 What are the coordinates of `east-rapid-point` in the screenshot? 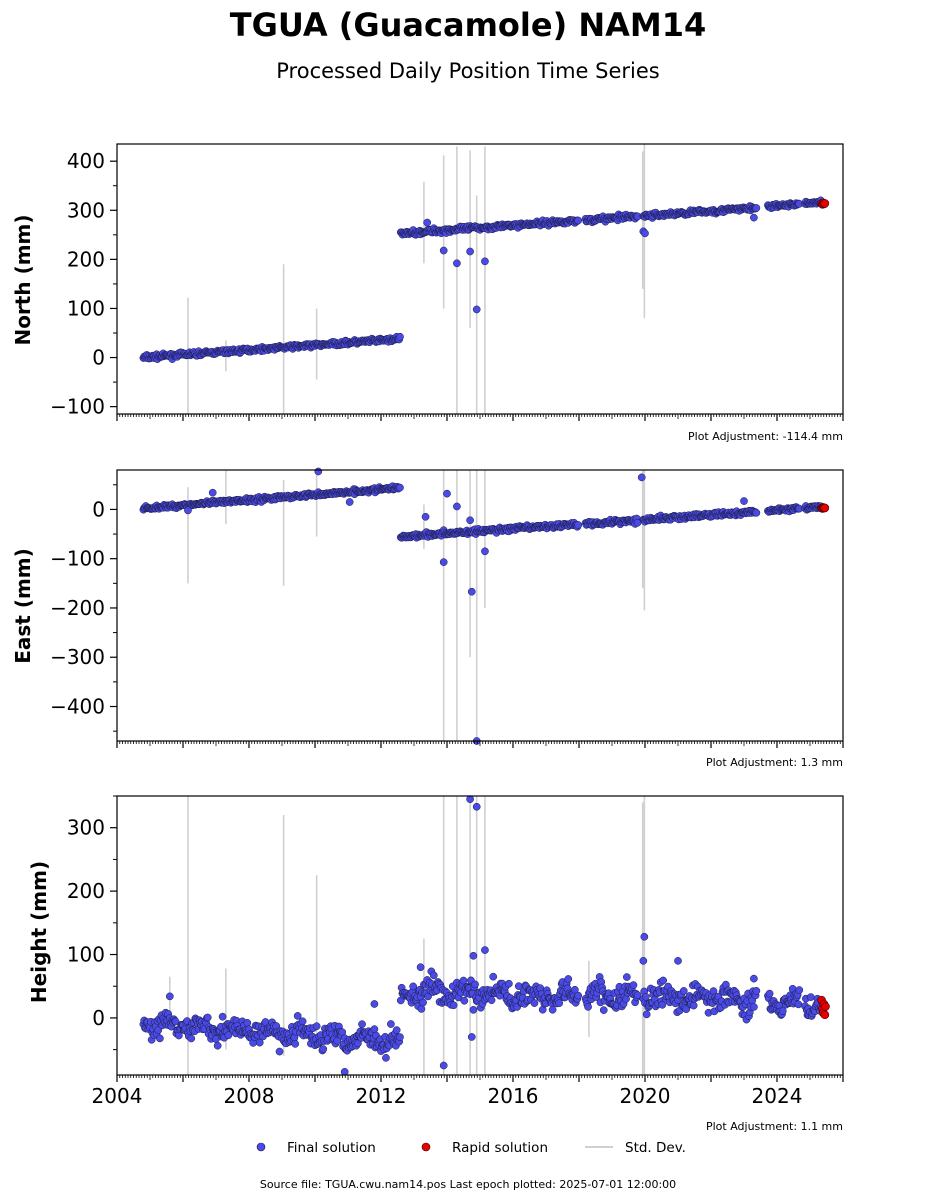 It's located at (825, 508).